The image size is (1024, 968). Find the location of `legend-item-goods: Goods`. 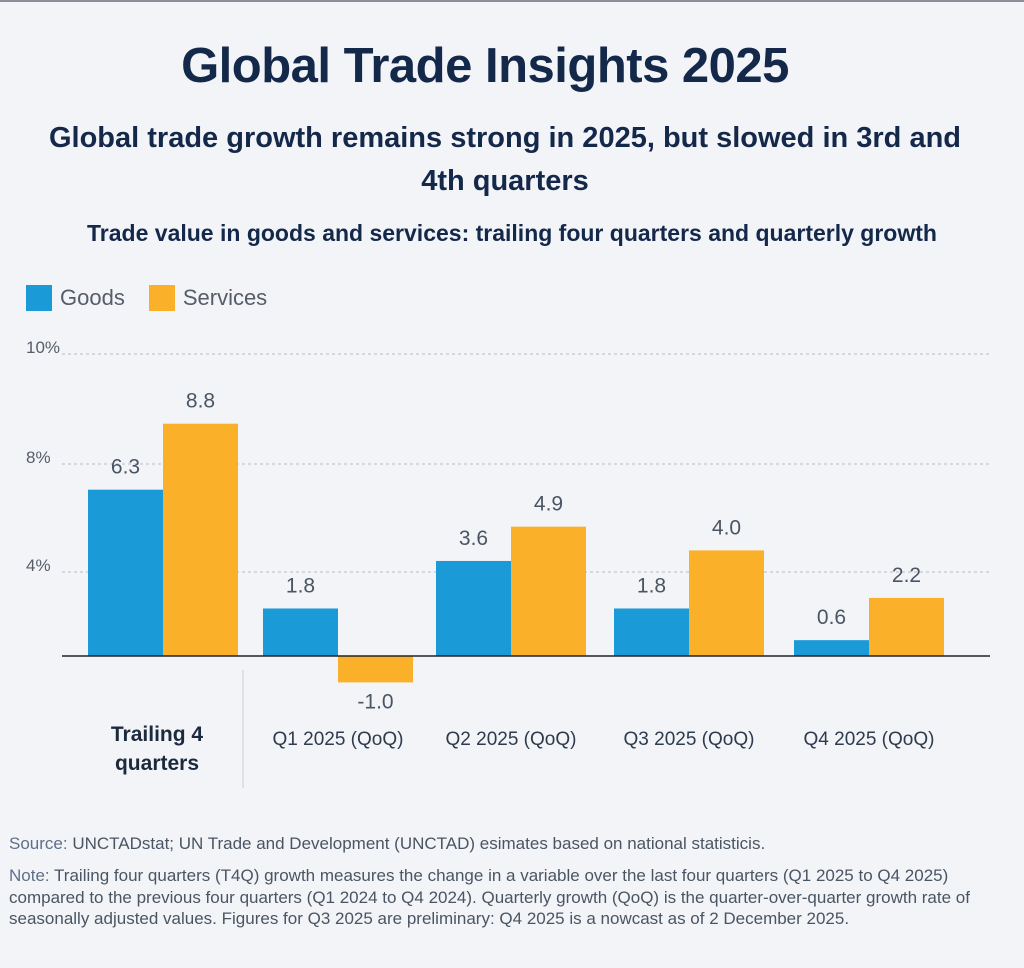

legend-item-goods: Goods is located at coordinates (75, 298).